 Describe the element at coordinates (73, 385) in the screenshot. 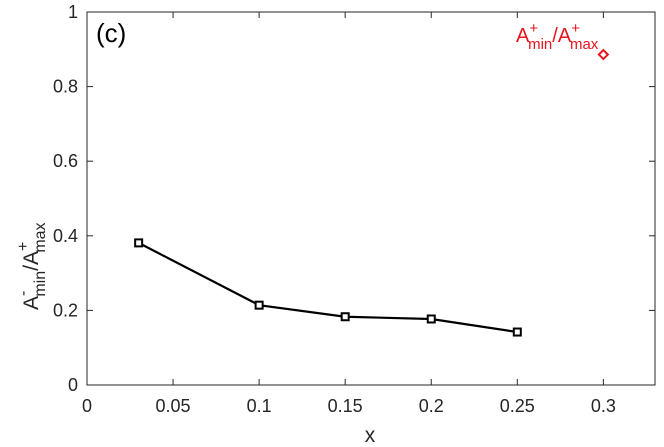

I see `y-tick-label: 0` at that location.